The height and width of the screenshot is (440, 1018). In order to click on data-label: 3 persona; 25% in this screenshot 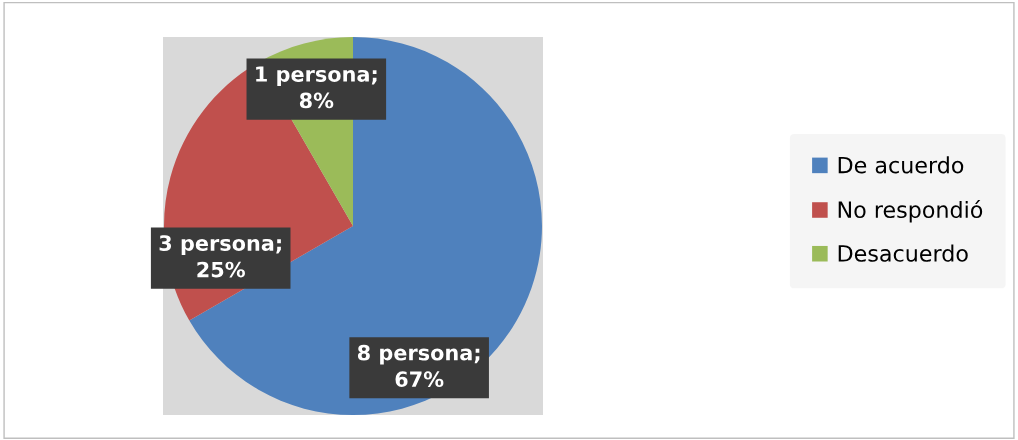, I will do `click(220, 256)`.